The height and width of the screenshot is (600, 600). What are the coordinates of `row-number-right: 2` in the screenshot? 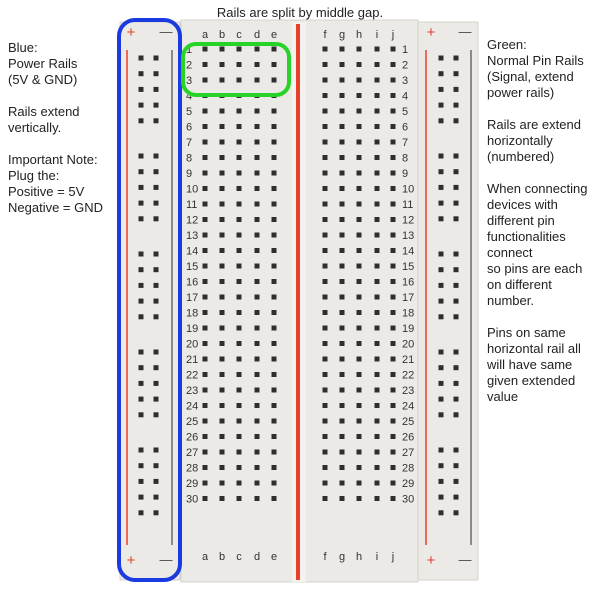 It's located at (405, 66).